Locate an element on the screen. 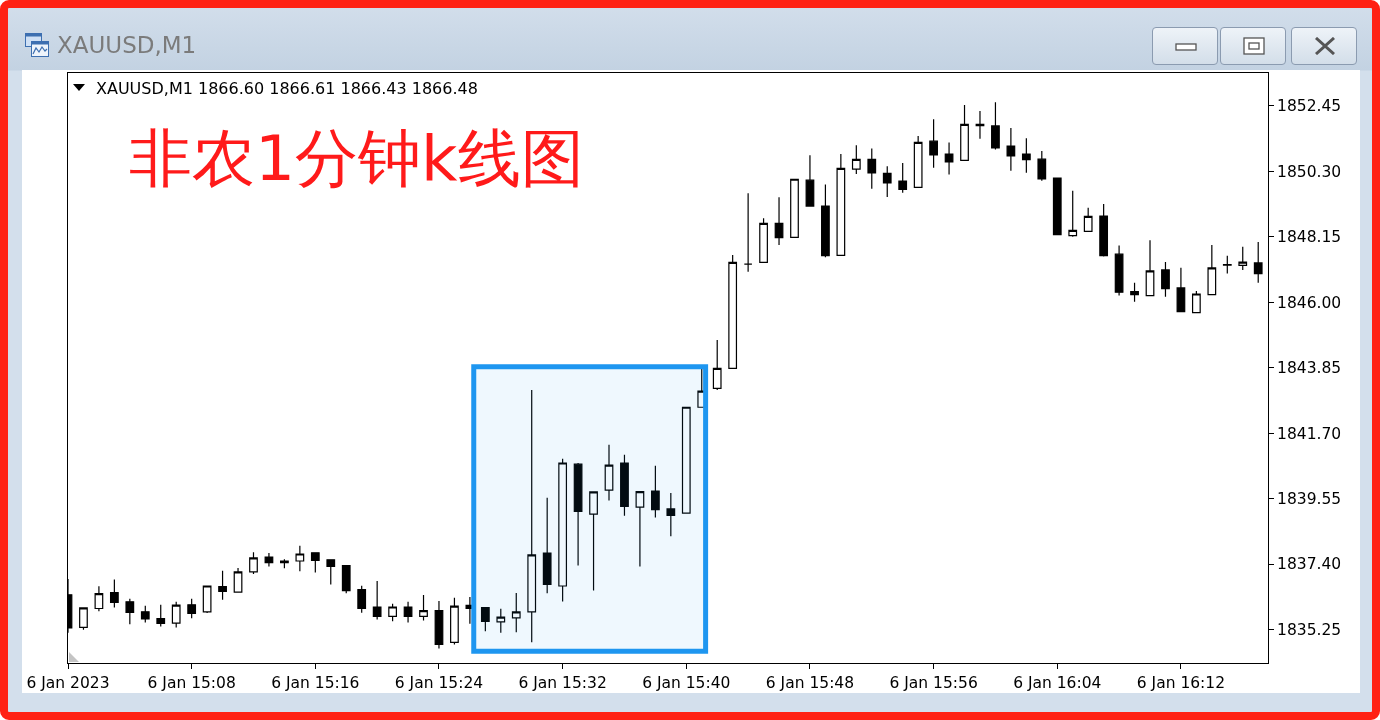 The height and width of the screenshot is (720, 1380). y-tick-label: 1835.25 is located at coordinates (1309, 629).